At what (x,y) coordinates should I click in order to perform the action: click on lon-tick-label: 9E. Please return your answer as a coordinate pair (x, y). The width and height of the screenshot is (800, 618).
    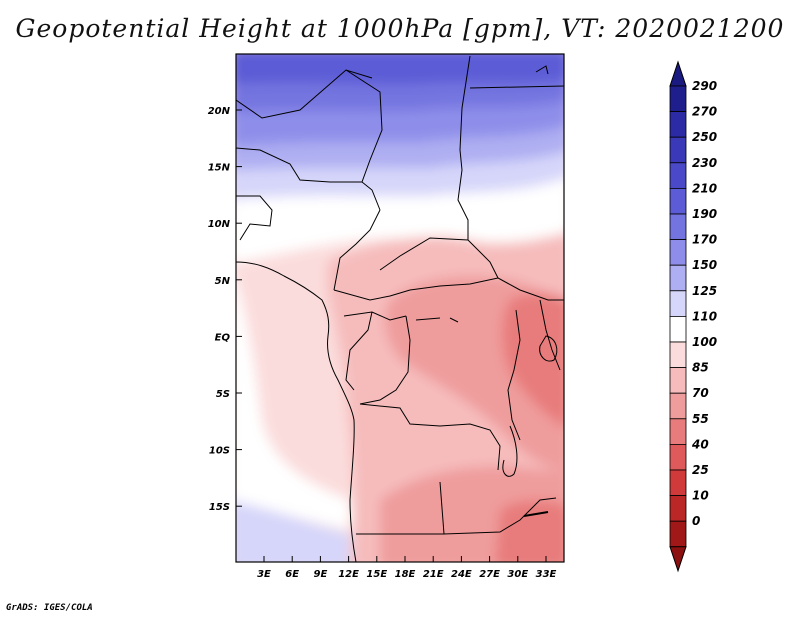
    Looking at the image, I should click on (321, 574).